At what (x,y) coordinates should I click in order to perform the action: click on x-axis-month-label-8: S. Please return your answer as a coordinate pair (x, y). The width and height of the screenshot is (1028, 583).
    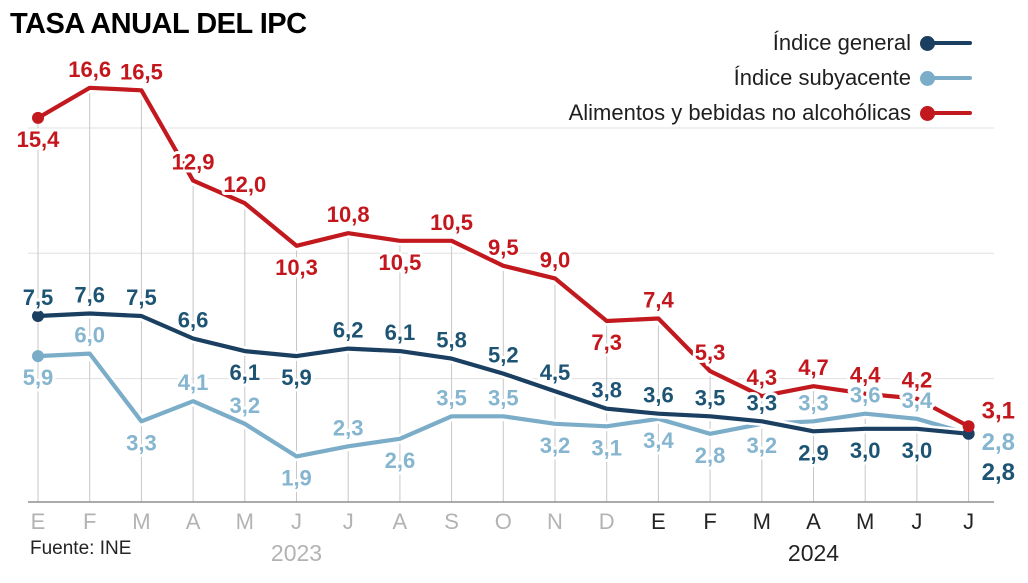
    Looking at the image, I should click on (451, 521).